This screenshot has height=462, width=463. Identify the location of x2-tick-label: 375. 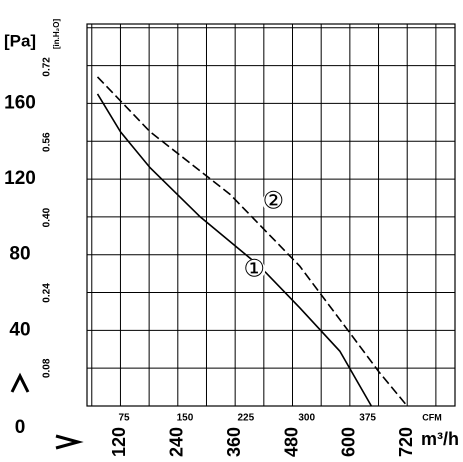
(367, 418).